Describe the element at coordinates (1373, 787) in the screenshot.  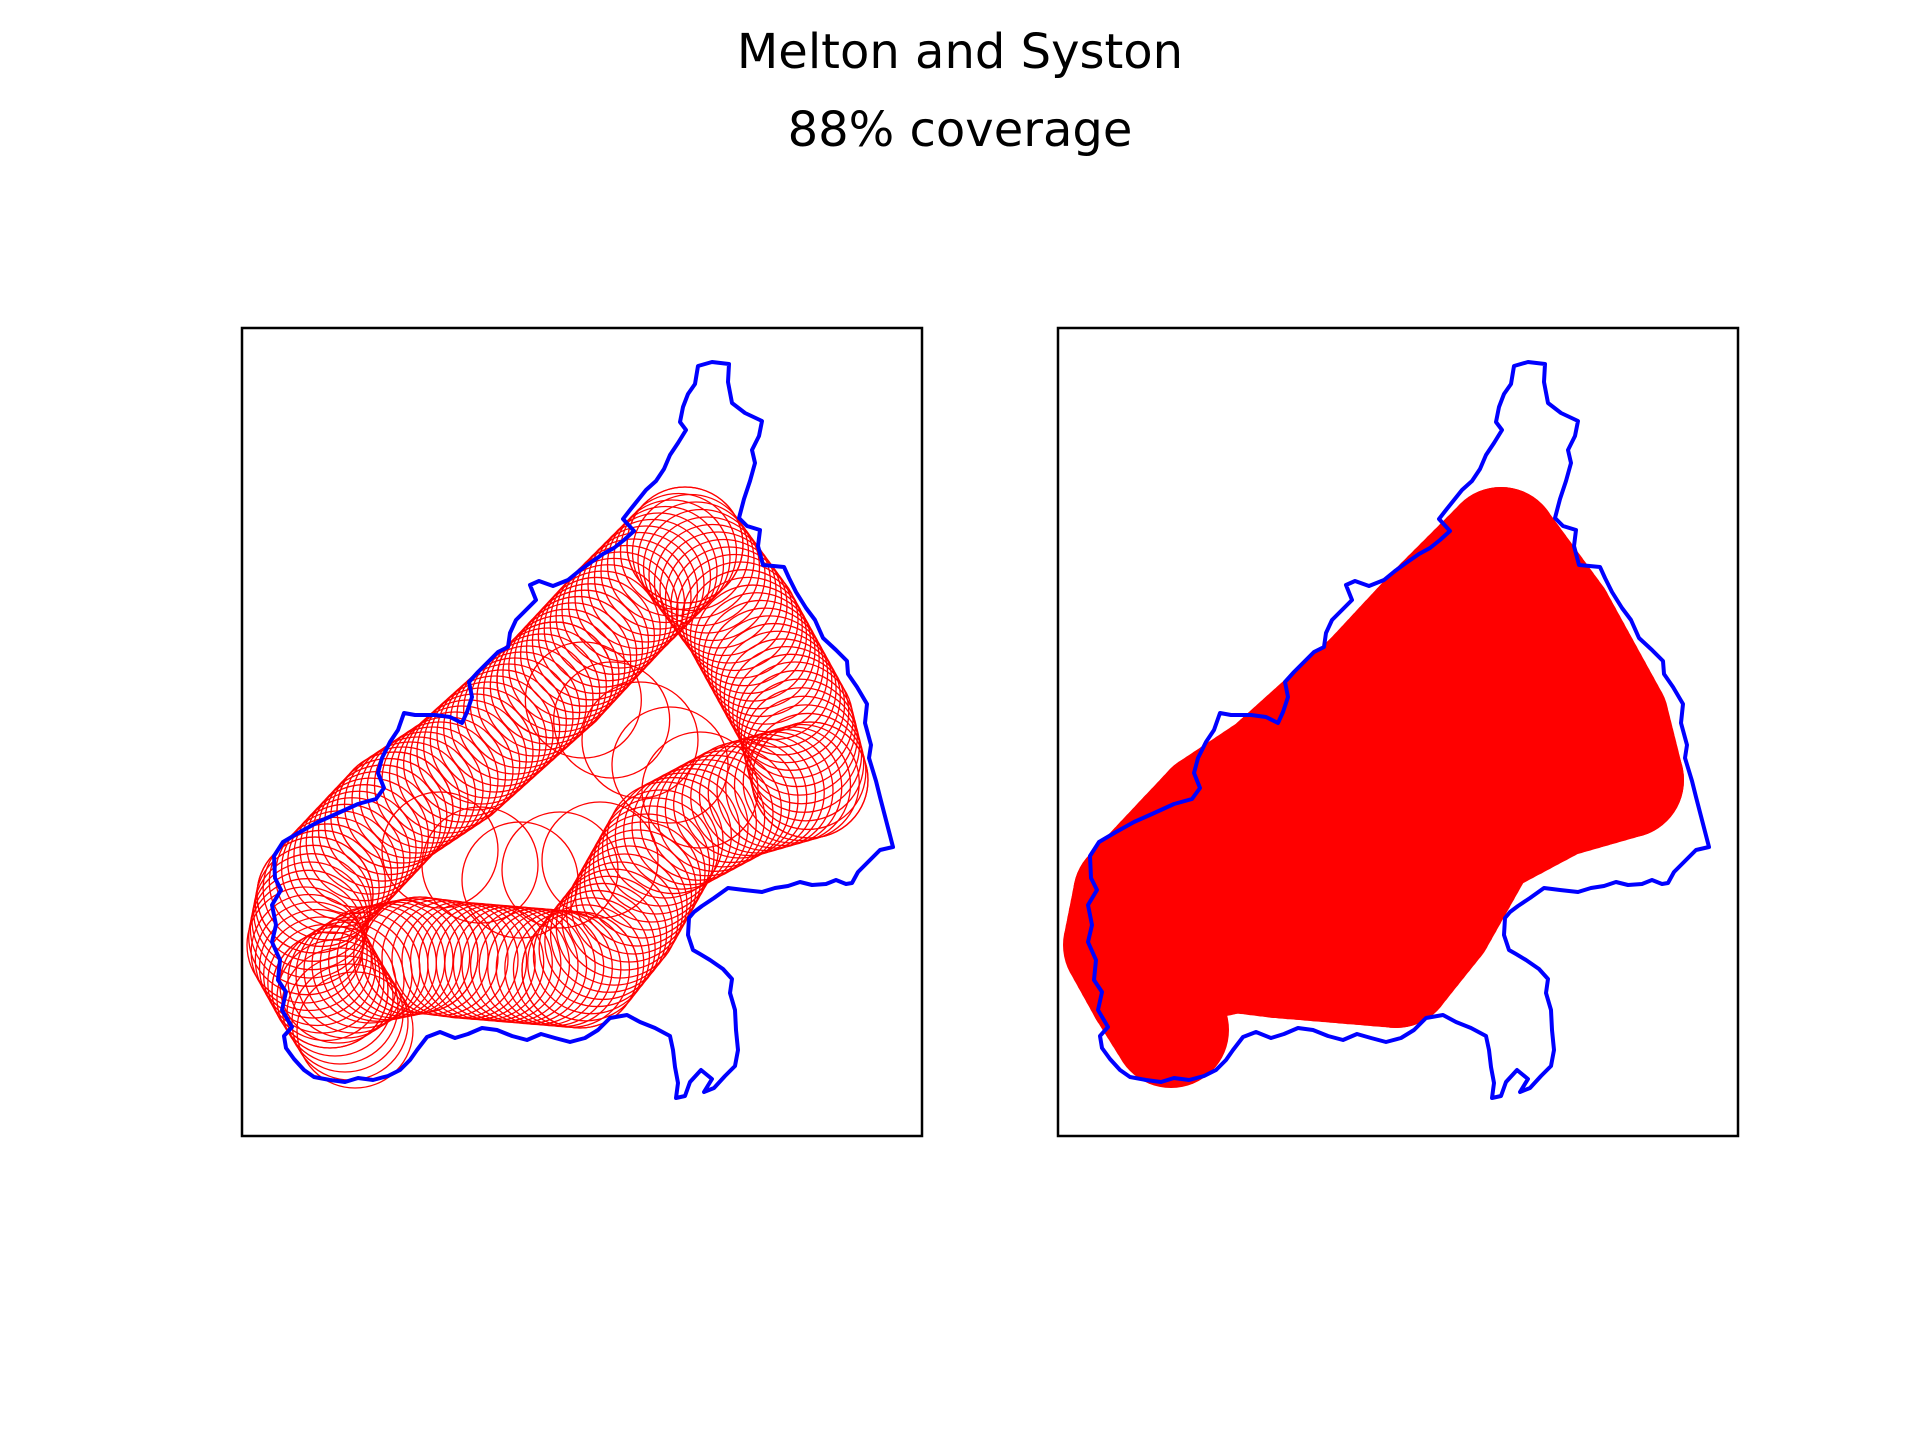
I see `coverage-union` at that location.